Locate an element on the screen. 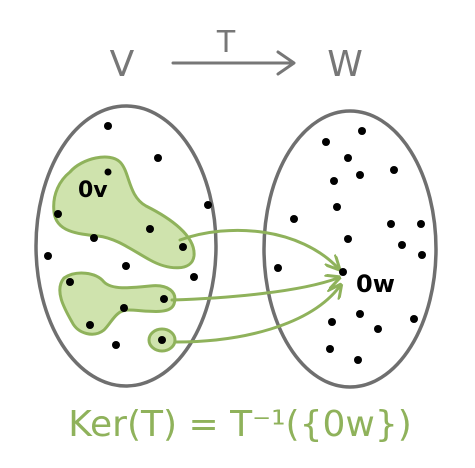 Image resolution: width=475 pixels, height=468 pixels. kernel-formula: Ker(T) = T⁻¹({0w}) is located at coordinates (240, 424).